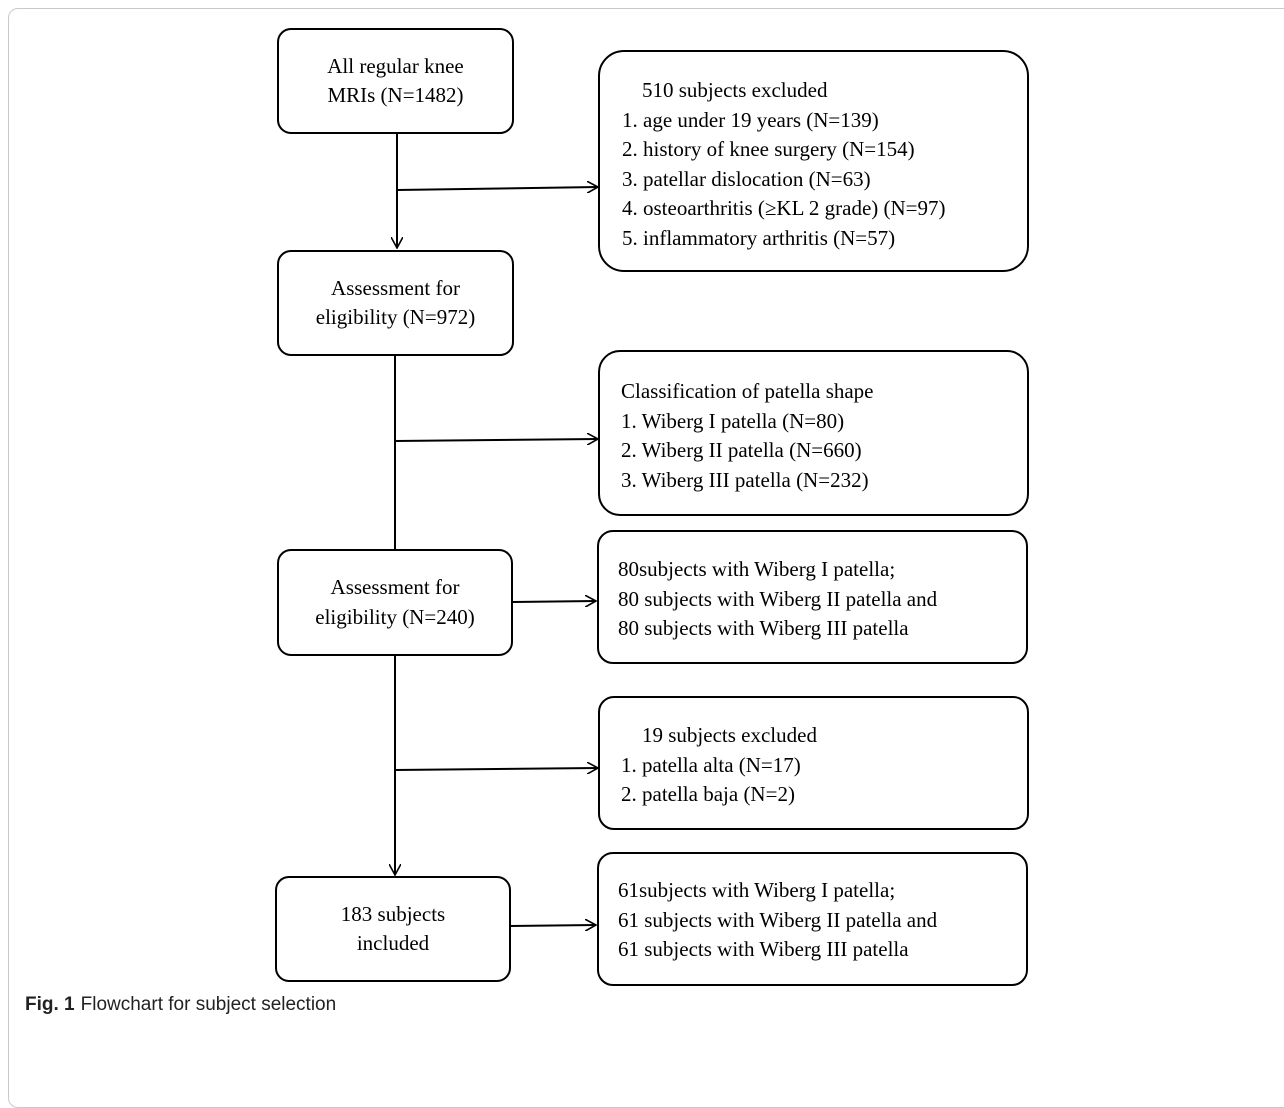  I want to click on group-line: 80subjects with Wiberg I patella;, so click(757, 569).